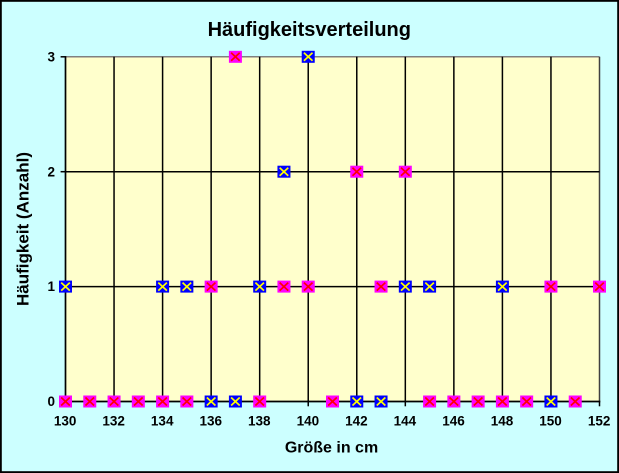 The height and width of the screenshot is (473, 619). What do you see at coordinates (51, 56) in the screenshot?
I see `svg-text: 3` at bounding box center [51, 56].